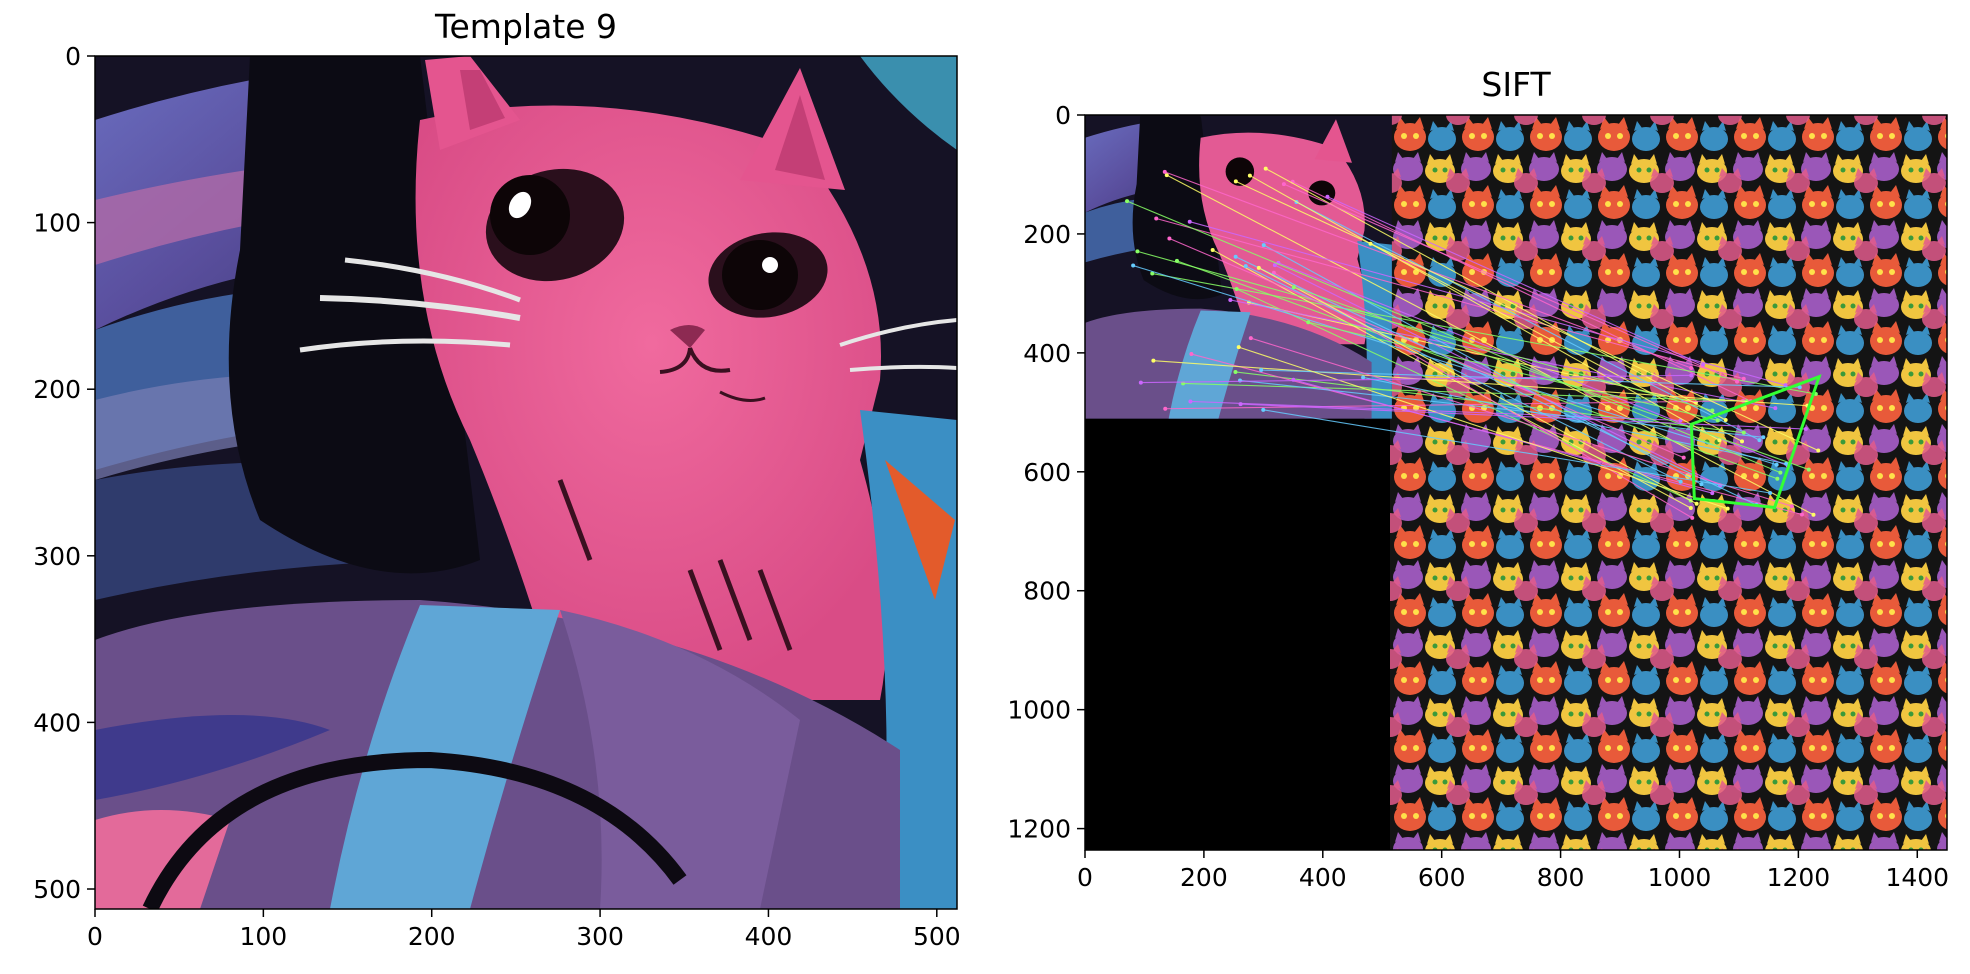 The image size is (1970, 974). Describe the element at coordinates (1039, 710) in the screenshot. I see `sift-y-tick-label: 1000` at that location.